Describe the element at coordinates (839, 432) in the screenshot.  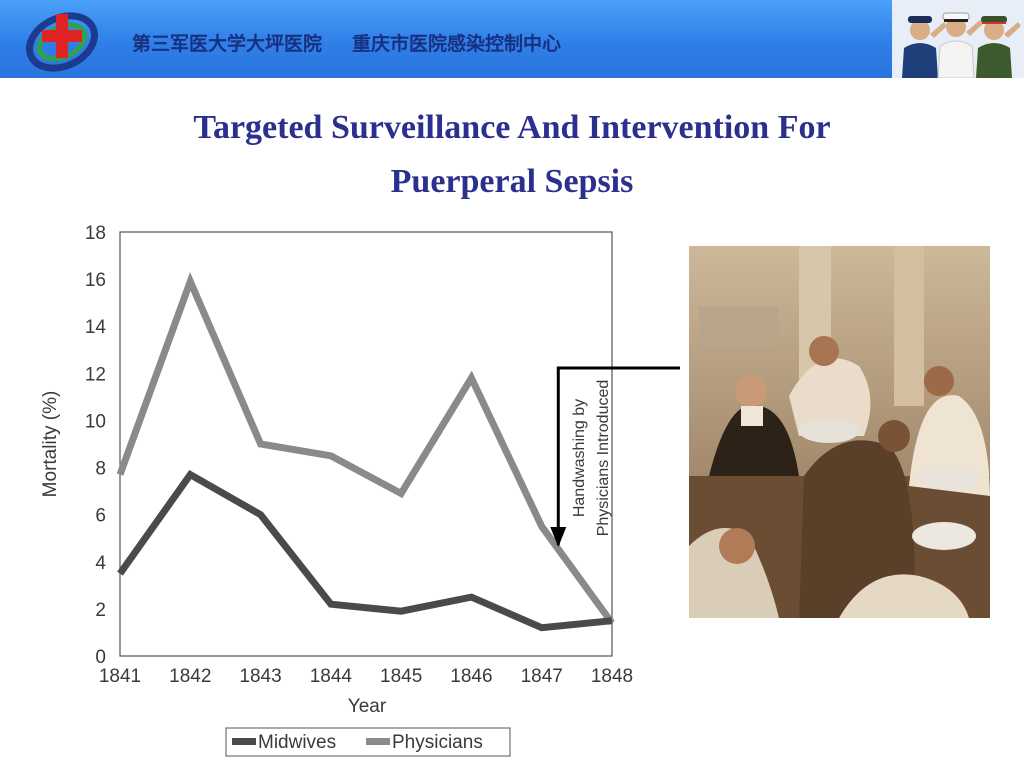
I see `handwashing-painting` at that location.